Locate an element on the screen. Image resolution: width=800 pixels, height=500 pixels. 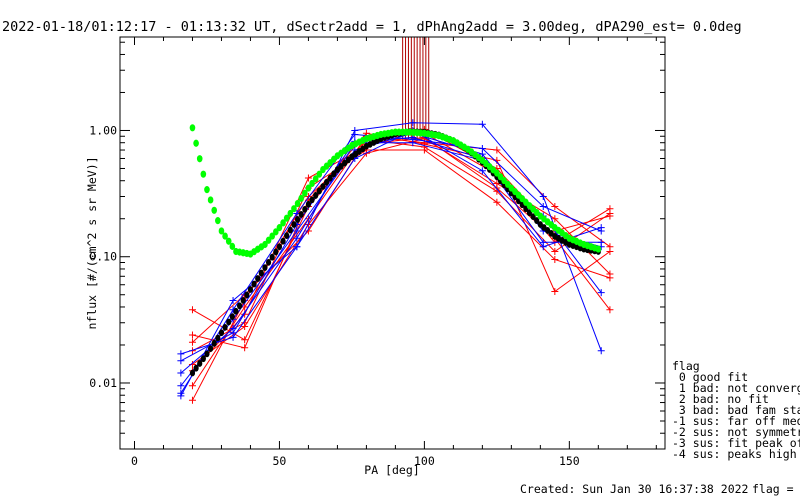
created-timestamp: Created: Sun Jan 30 16:37:38 2022 is located at coordinates (634, 489).